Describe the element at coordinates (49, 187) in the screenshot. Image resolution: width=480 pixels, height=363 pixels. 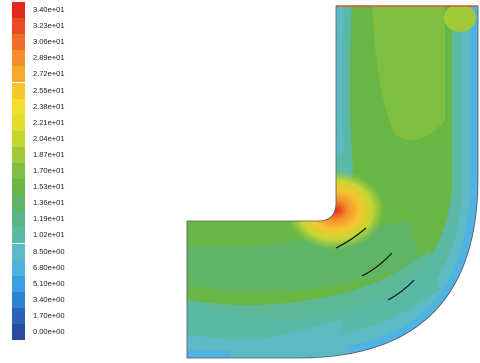
I see `legend-label: 1.53e+01` at that location.